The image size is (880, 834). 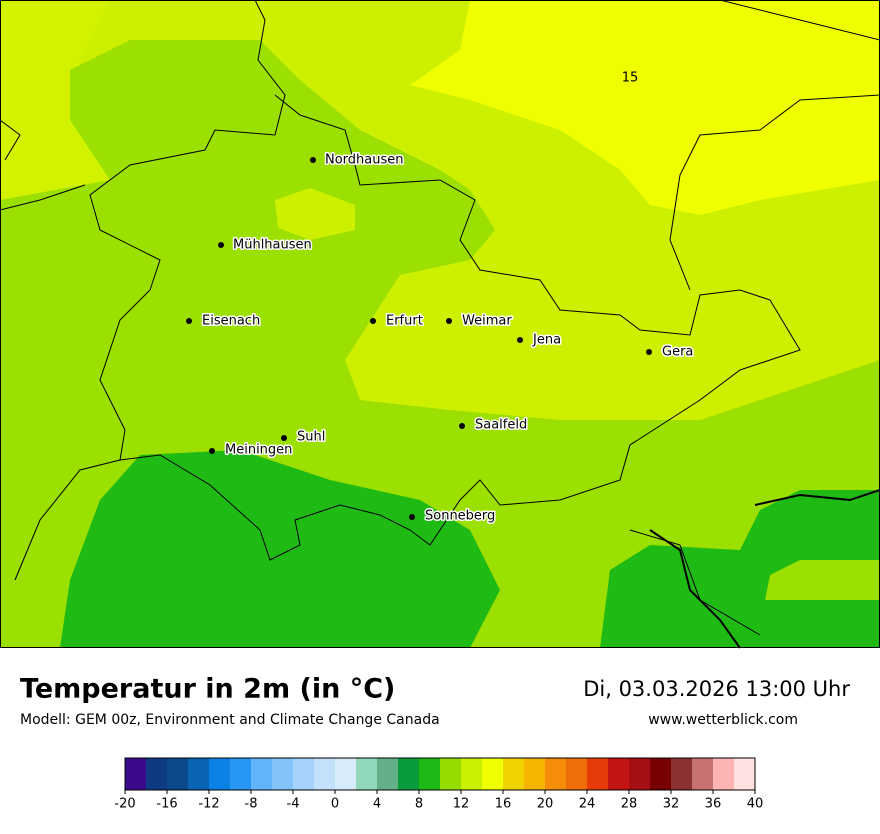 I want to click on colorbar-frame, so click(x=440, y=774).